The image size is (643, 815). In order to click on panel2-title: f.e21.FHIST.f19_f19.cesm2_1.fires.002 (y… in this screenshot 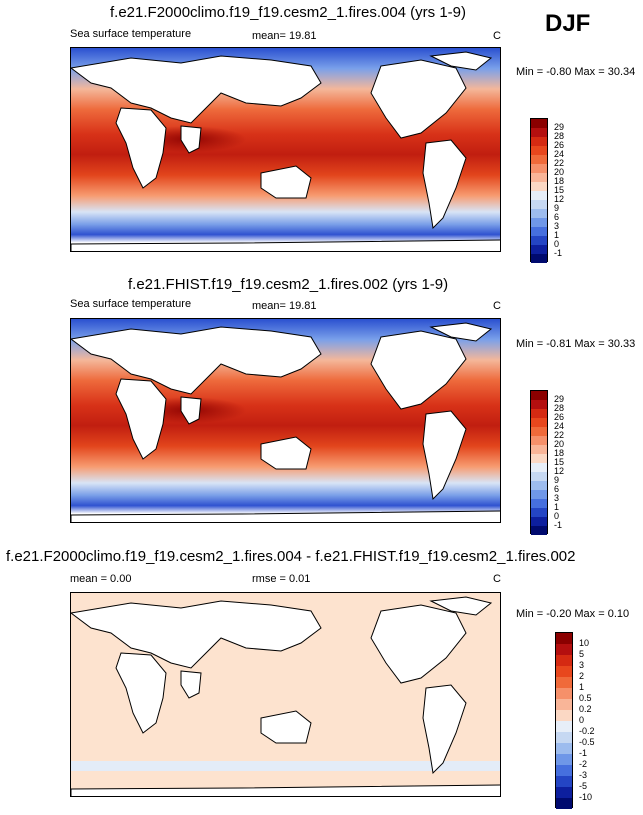, I will do `click(288, 284)`.